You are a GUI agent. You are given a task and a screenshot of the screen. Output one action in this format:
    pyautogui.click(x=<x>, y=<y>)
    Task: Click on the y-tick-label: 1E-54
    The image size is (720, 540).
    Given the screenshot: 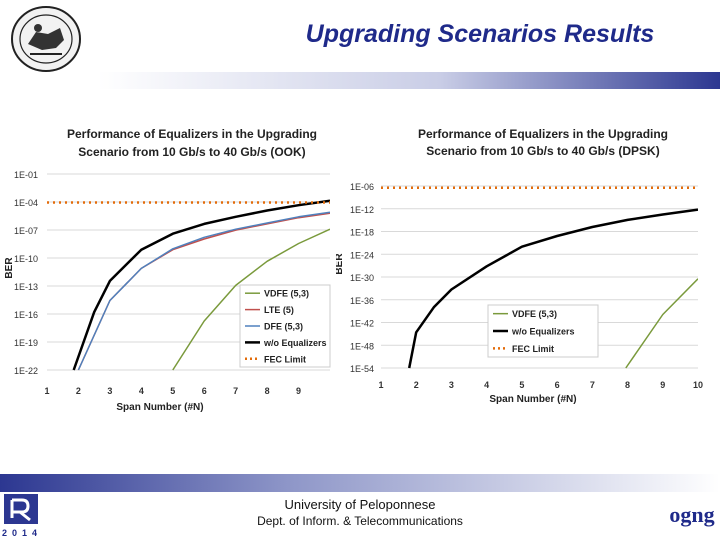 What is the action you would take?
    pyautogui.click(x=362, y=369)
    